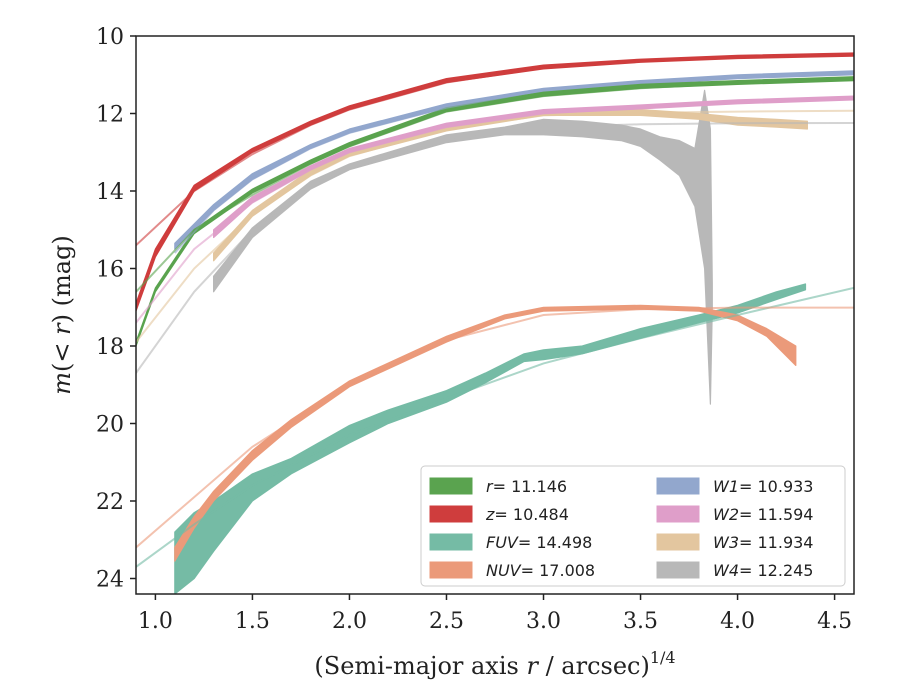 The width and height of the screenshot is (900, 700). I want to click on x-tick-label: 4.5, so click(834, 621).